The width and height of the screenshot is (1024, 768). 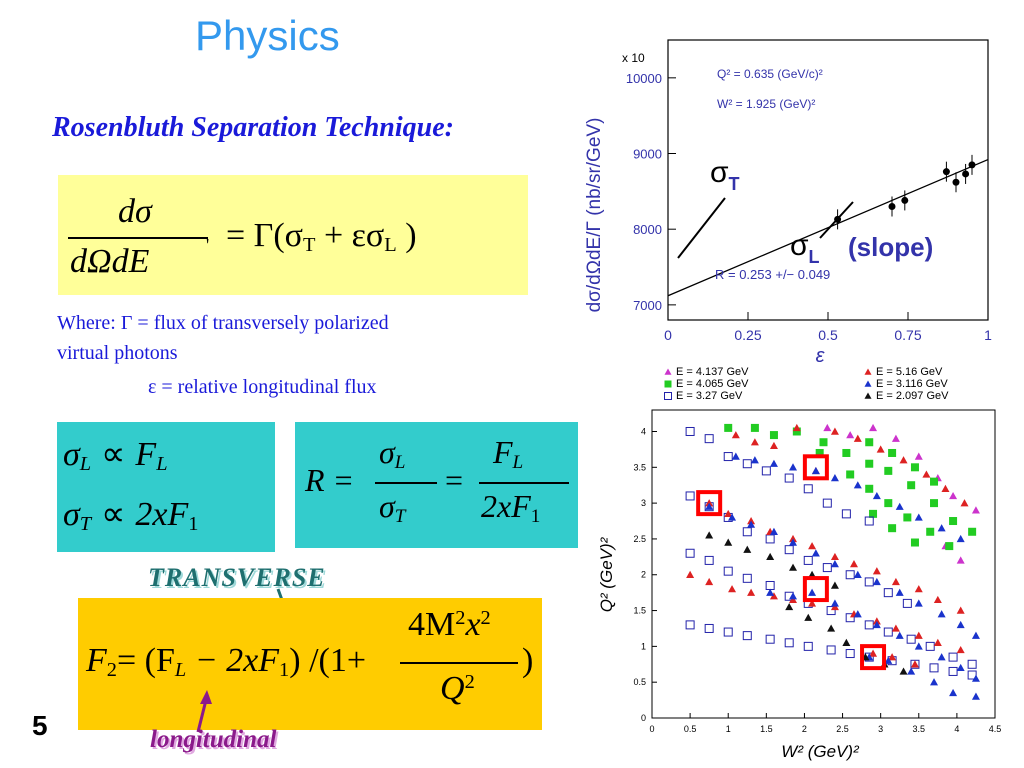 What do you see at coordinates (643, 718) in the screenshot?
I see `y-tick-label: 0` at bounding box center [643, 718].